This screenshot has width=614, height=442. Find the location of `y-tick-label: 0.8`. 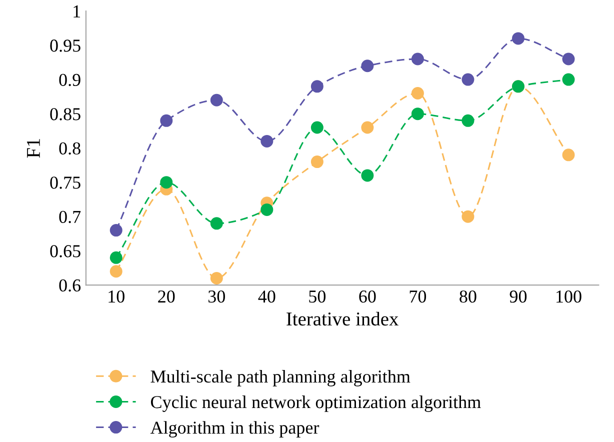

y-tick-label: 0.8 is located at coordinates (69, 148).